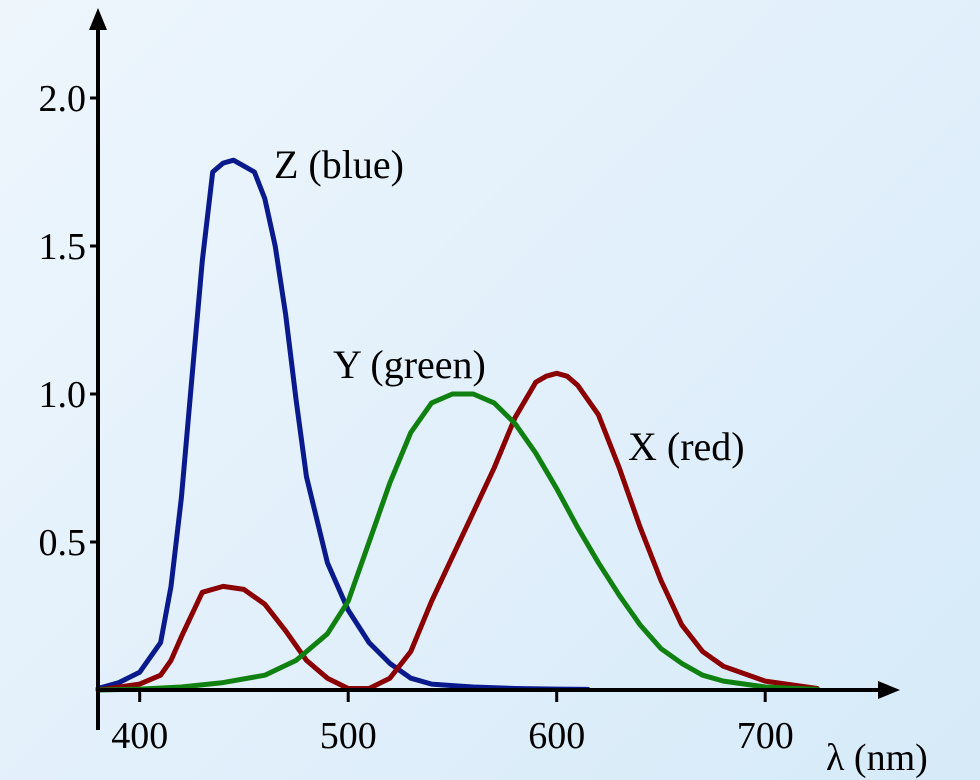 Image resolution: width=980 pixels, height=780 pixels. Describe the element at coordinates (68, 321) in the screenshot. I see `y-ticks-layer: 0.5 1.0 1.5 2.0` at that location.